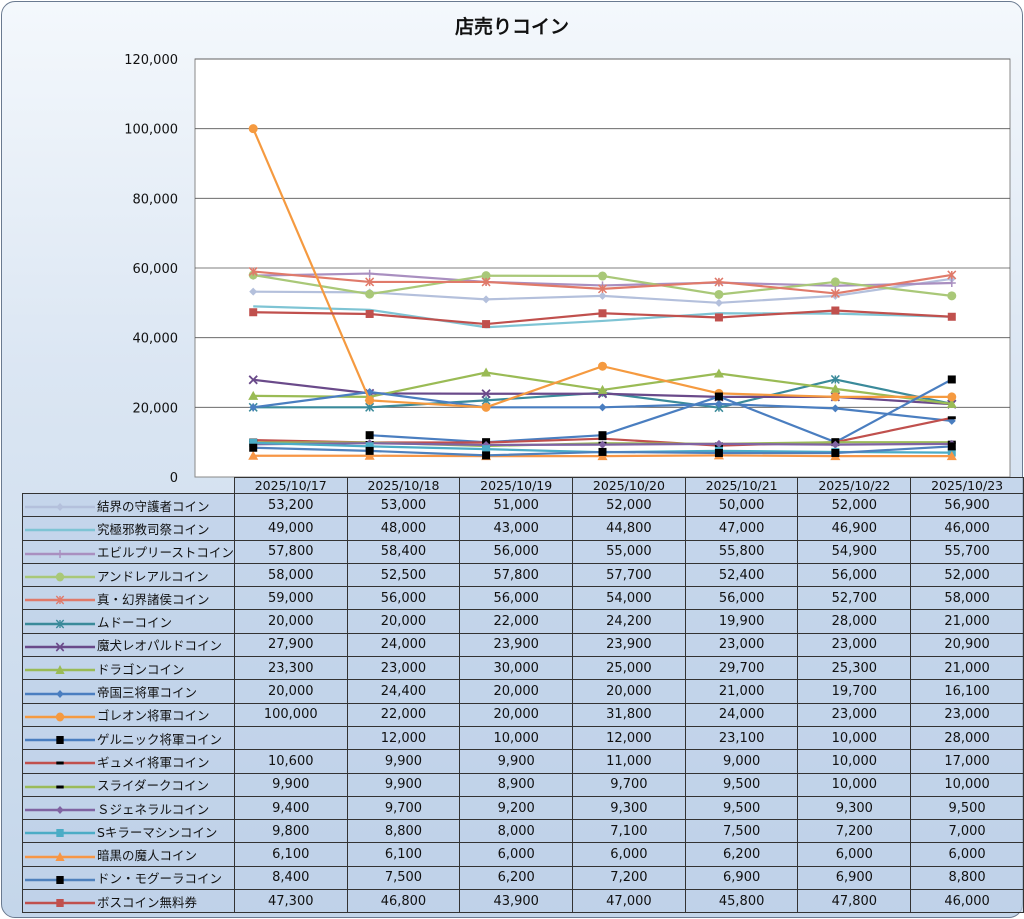 This screenshot has height=919, width=1024. I want to click on data-label: 53,200, so click(290, 505).